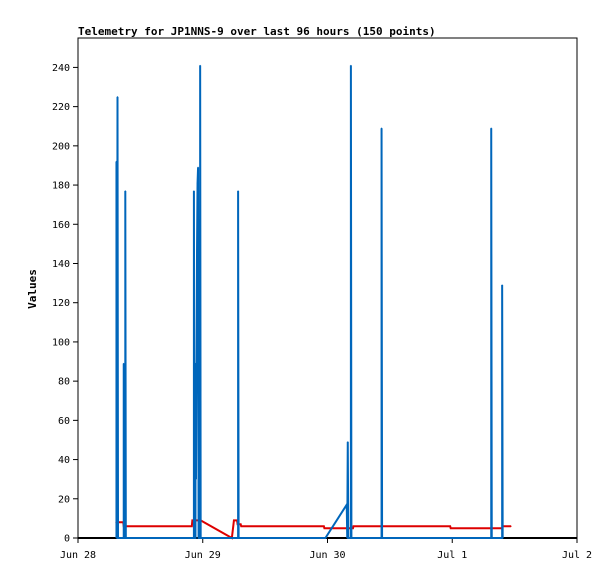 The image size is (615, 579). I want to click on y-tick-label: 120, so click(61, 303).